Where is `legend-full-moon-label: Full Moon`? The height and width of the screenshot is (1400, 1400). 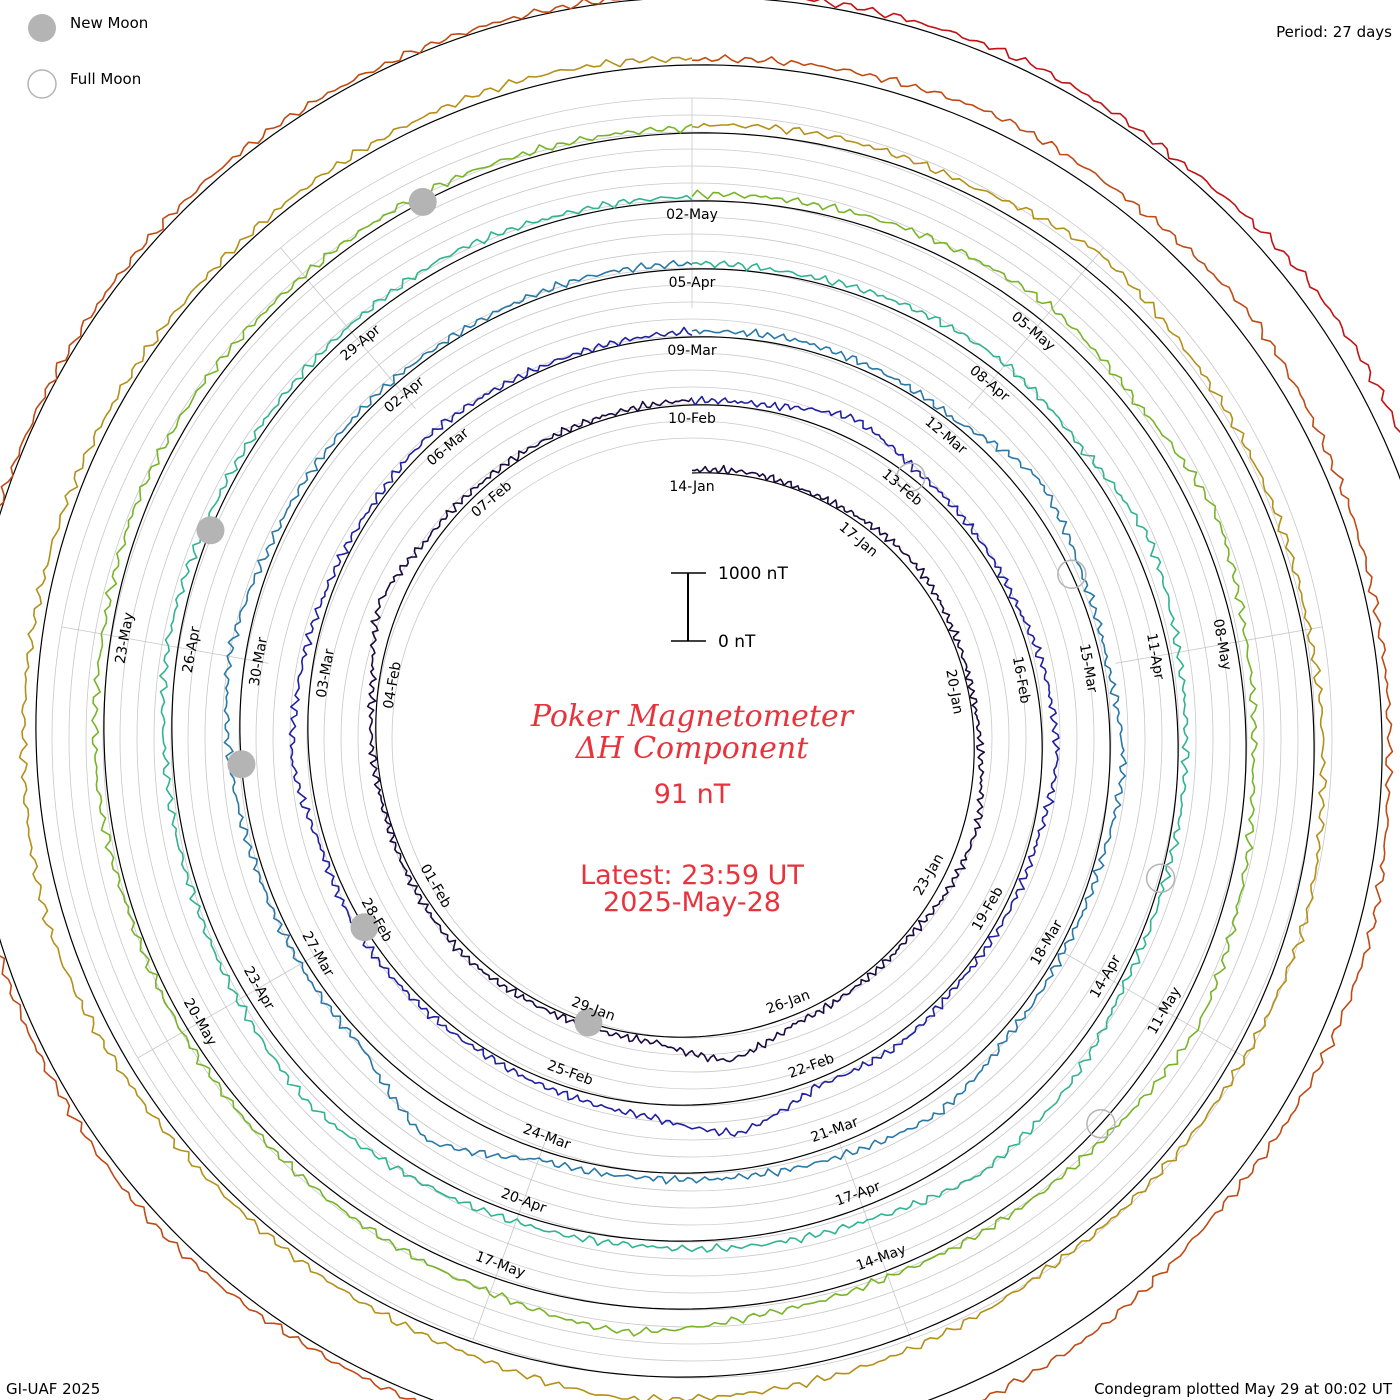
legend-full-moon-label: Full Moon is located at coordinates (105, 79).